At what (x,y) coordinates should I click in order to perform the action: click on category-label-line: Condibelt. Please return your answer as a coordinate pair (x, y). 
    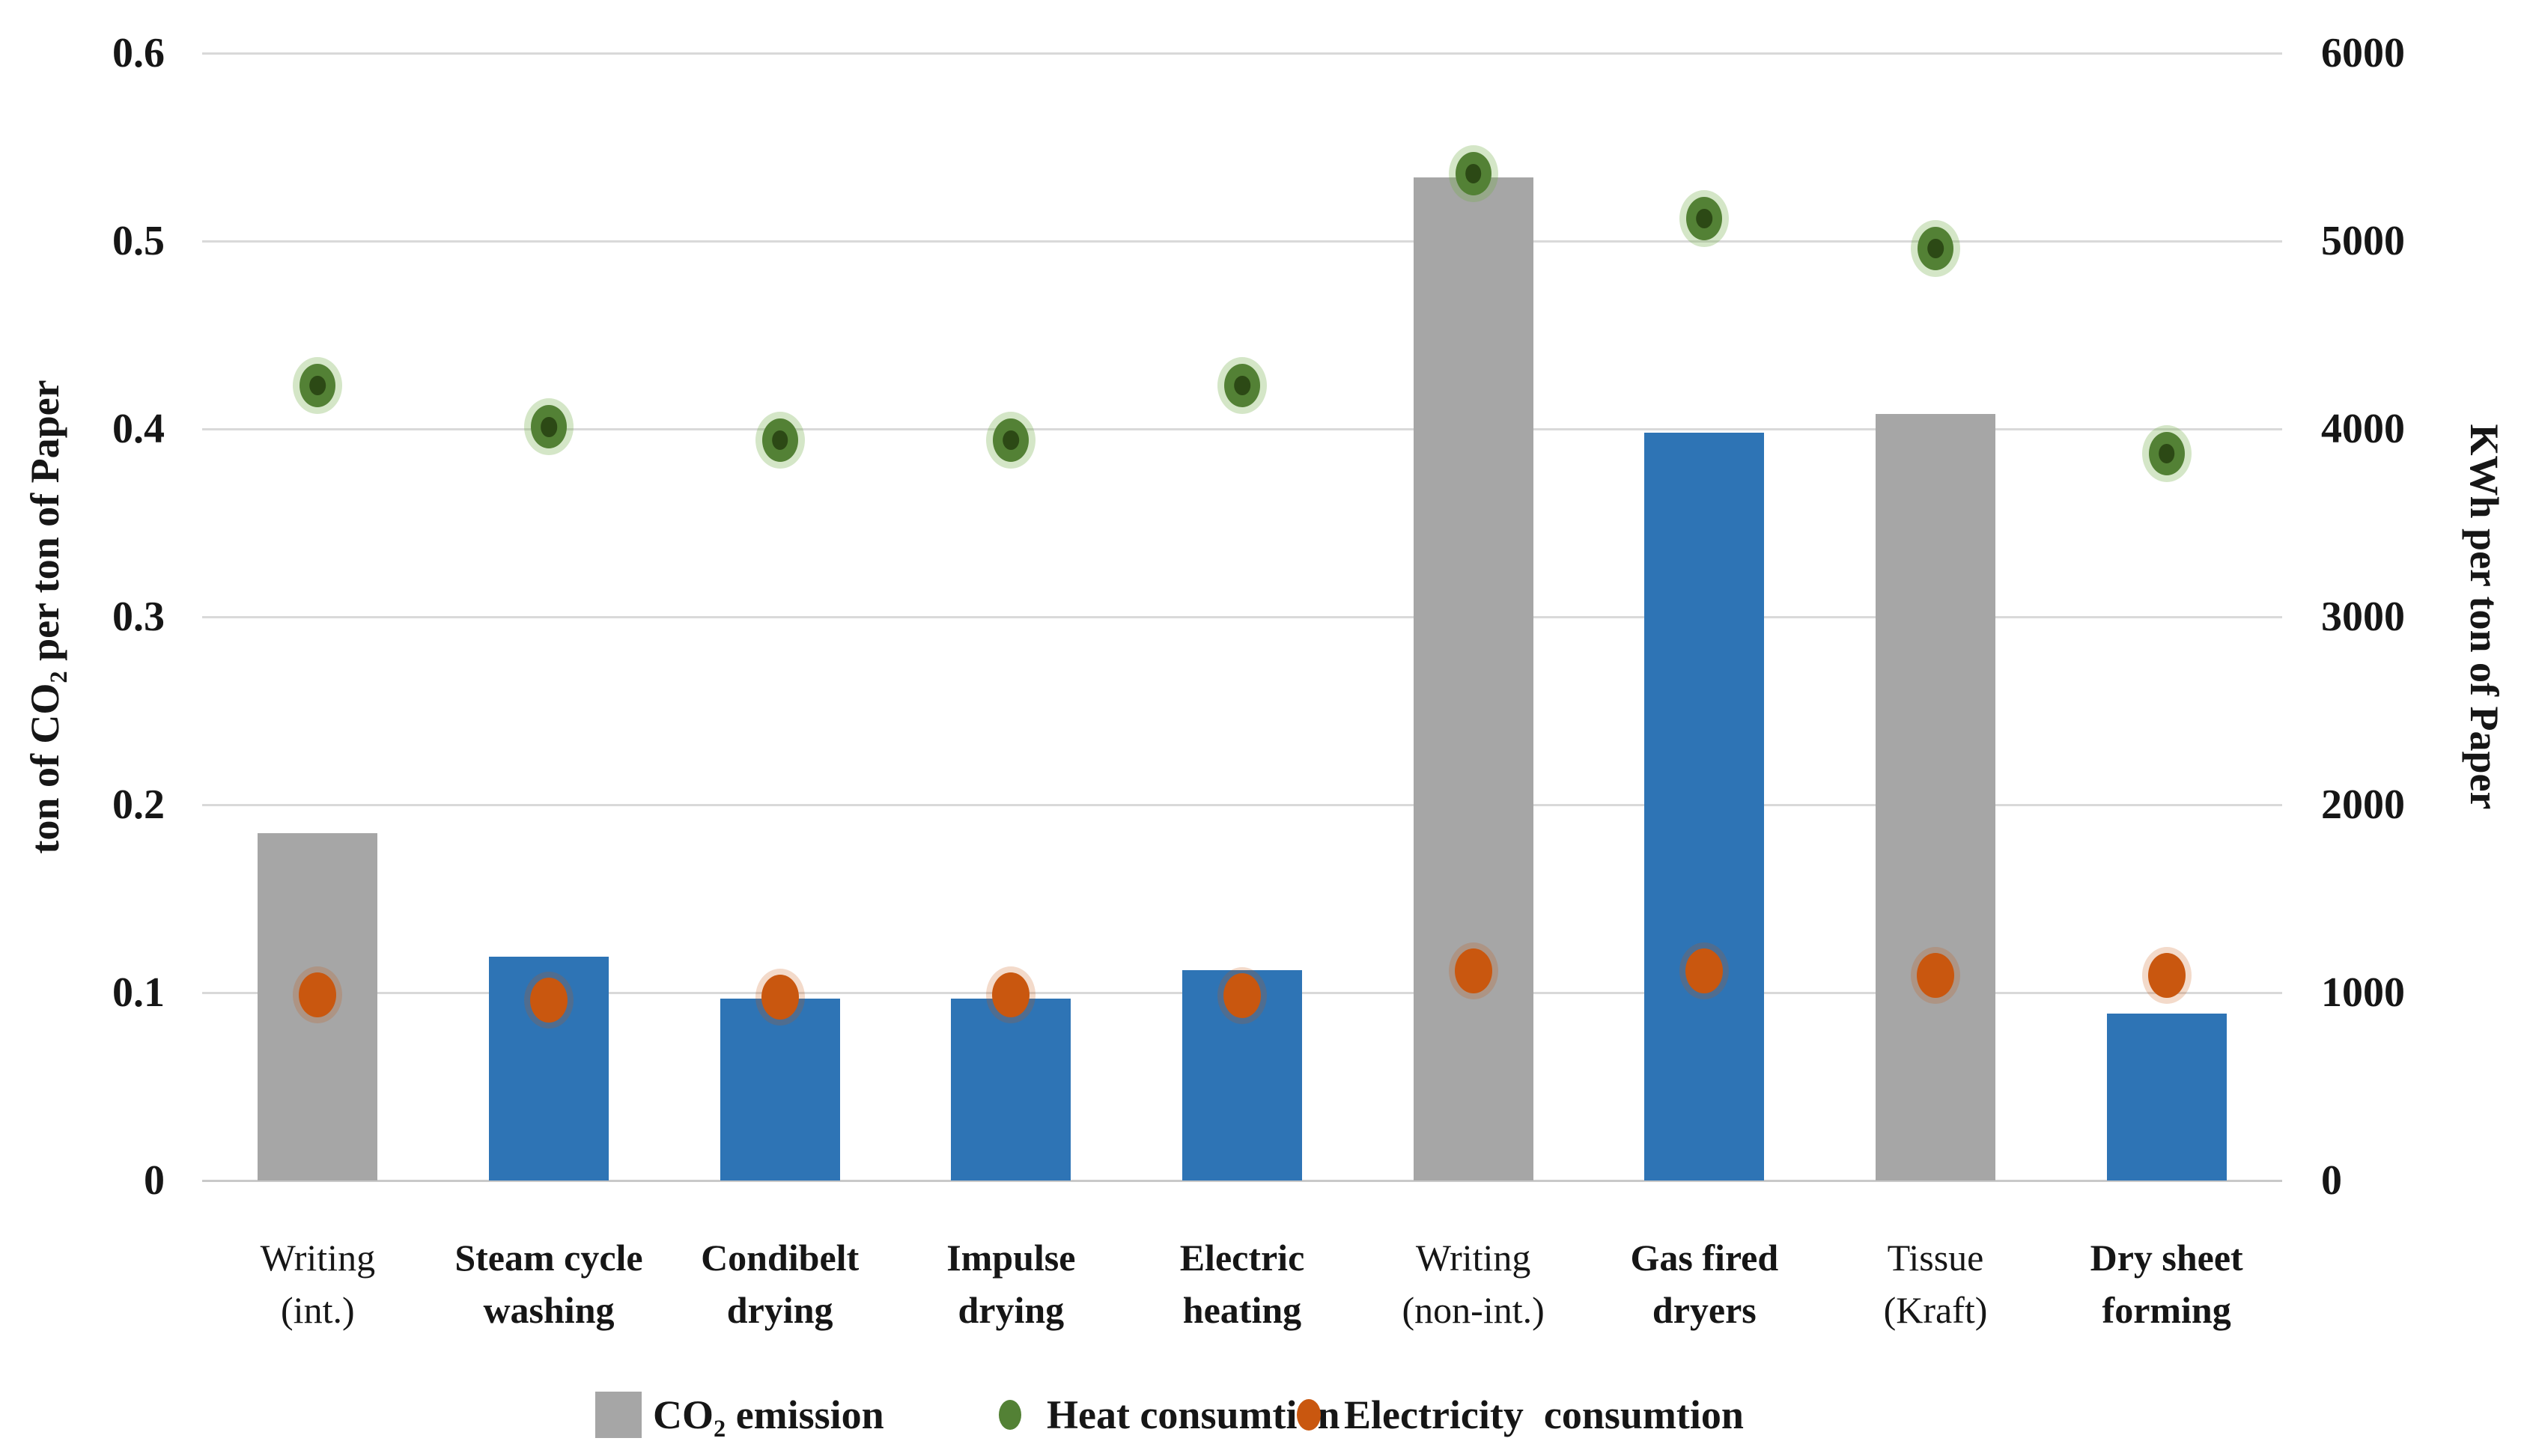
    Looking at the image, I should click on (781, 1258).